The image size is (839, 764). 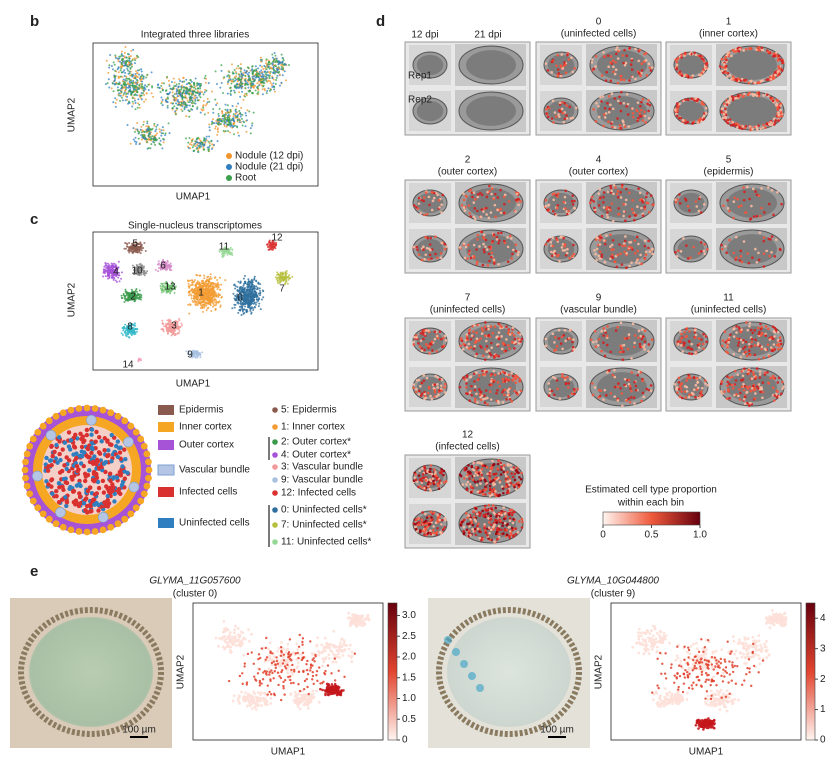 I want to click on nodule-diagram, so click(x=87, y=470).